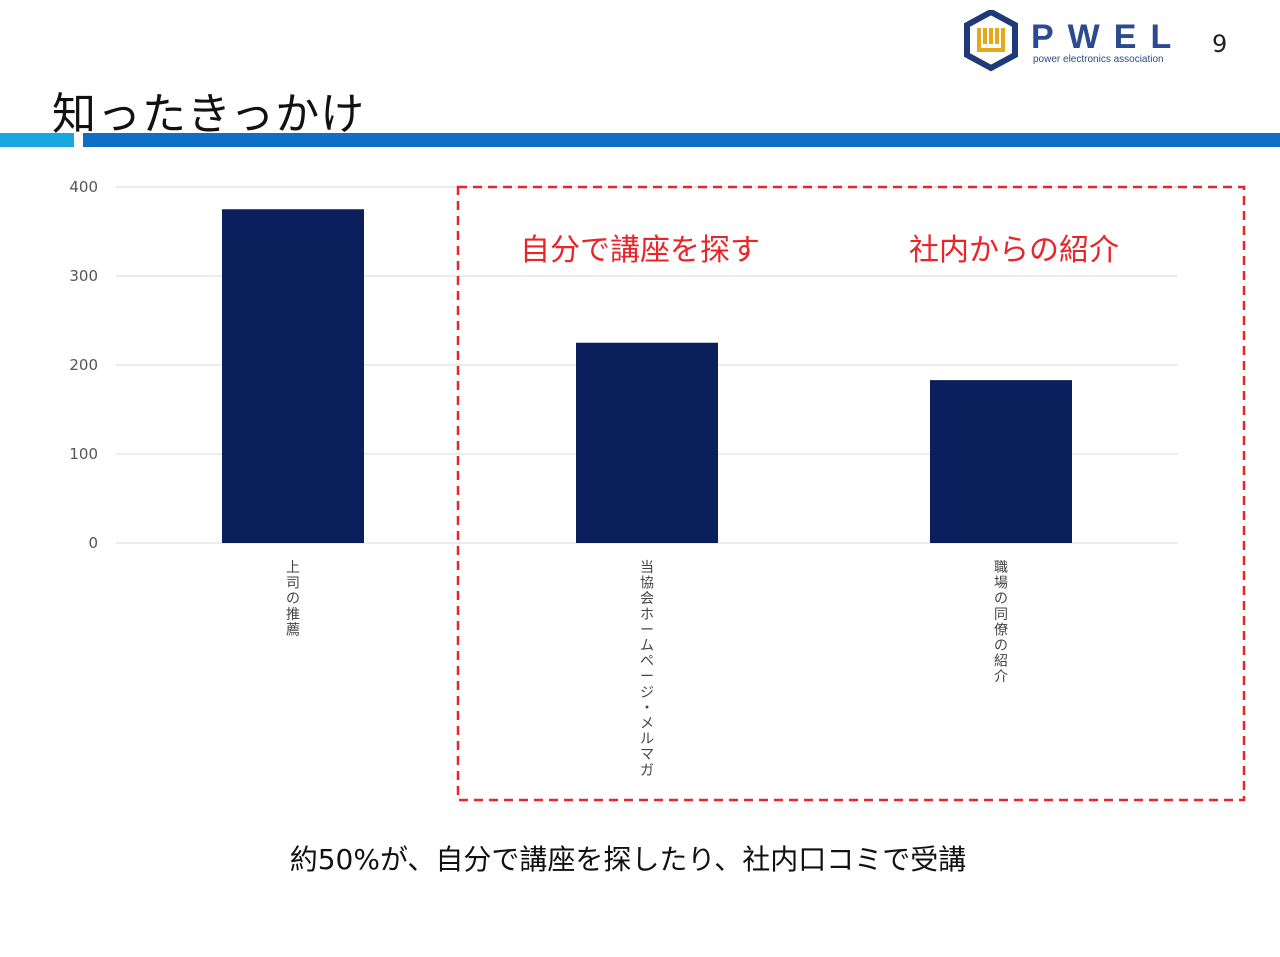 This screenshot has width=1280, height=957. I want to click on y-tick-label: 100, so click(83, 454).